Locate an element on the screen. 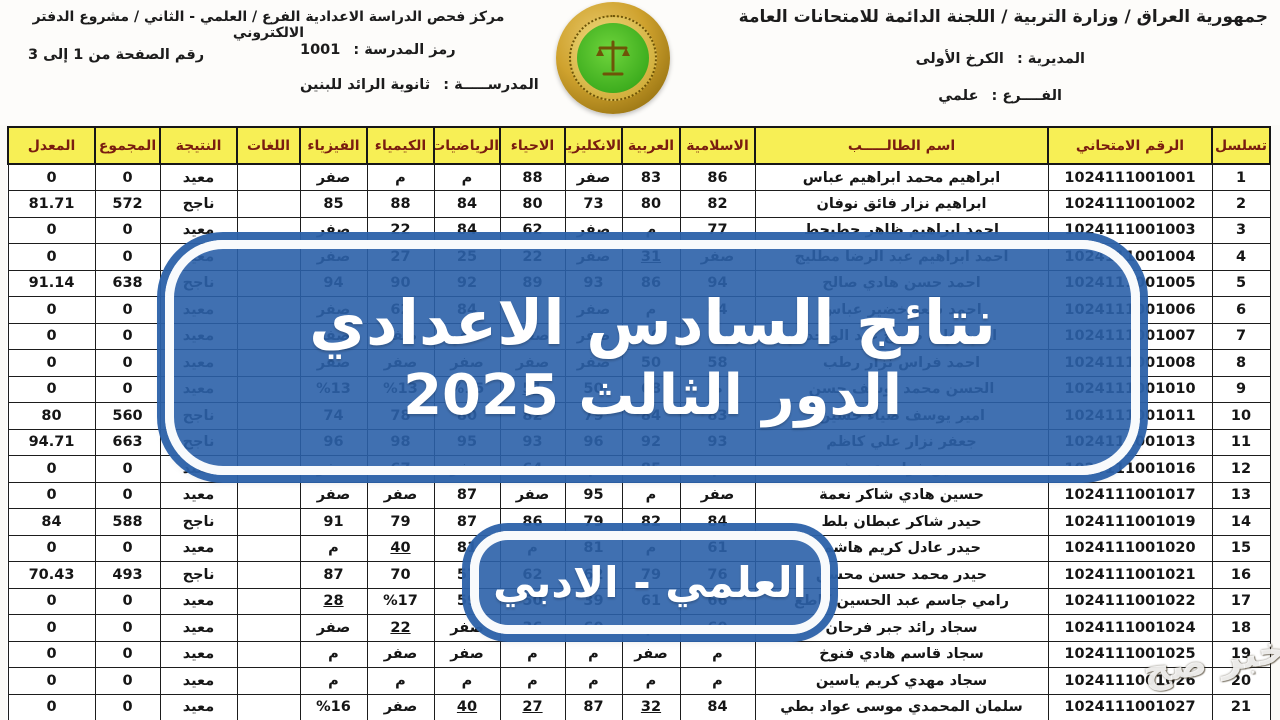 This screenshot has height=720, width=1280. branch-label: الفــــرع : is located at coordinates (1026, 96).